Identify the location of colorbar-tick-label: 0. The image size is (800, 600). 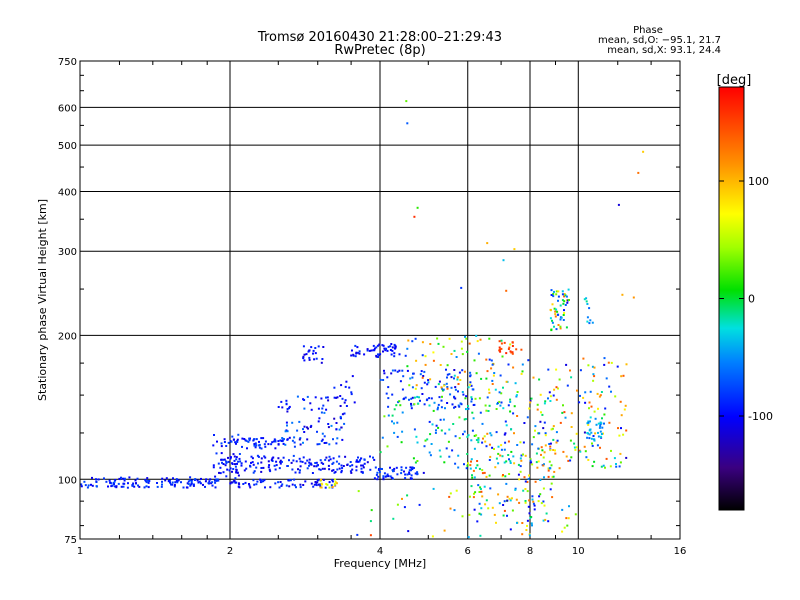
(751, 299).